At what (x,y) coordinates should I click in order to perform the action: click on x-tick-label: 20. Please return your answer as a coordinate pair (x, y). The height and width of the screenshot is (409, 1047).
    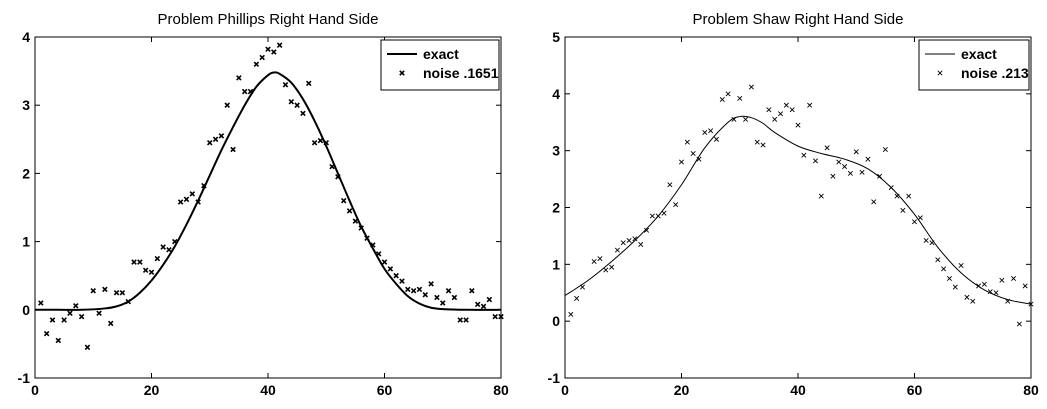
    Looking at the image, I should click on (152, 390).